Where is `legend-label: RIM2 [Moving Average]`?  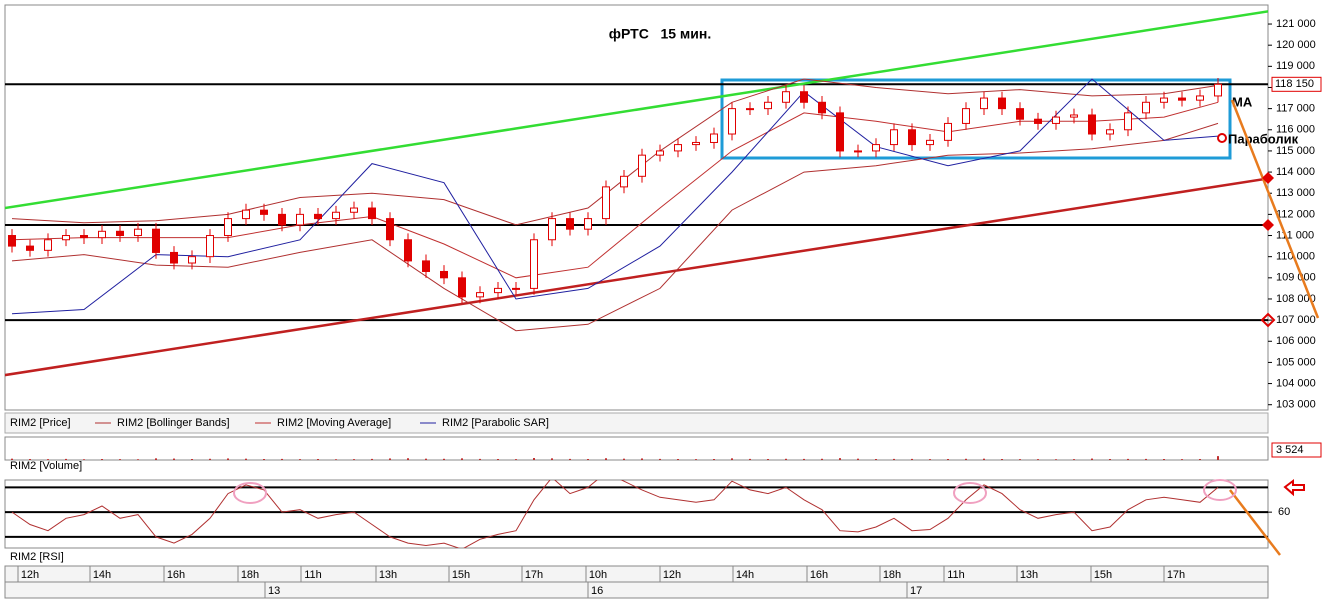
legend-label: RIM2 [Moving Average] is located at coordinates (334, 423).